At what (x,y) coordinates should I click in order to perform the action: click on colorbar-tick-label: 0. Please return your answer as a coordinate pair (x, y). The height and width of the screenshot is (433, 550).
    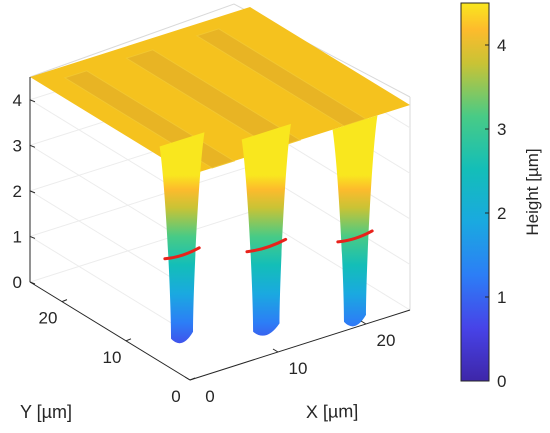
    Looking at the image, I should click on (501, 381).